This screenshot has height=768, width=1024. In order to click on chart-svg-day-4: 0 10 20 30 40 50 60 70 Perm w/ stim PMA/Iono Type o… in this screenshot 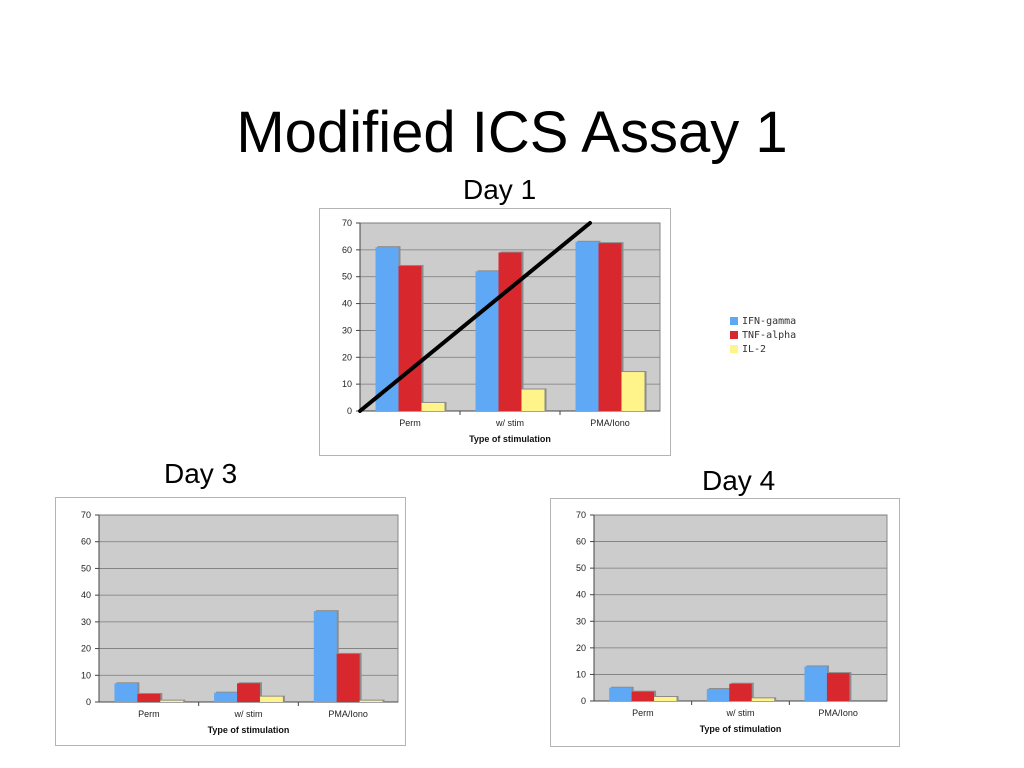, I will do `click(732, 622)`.